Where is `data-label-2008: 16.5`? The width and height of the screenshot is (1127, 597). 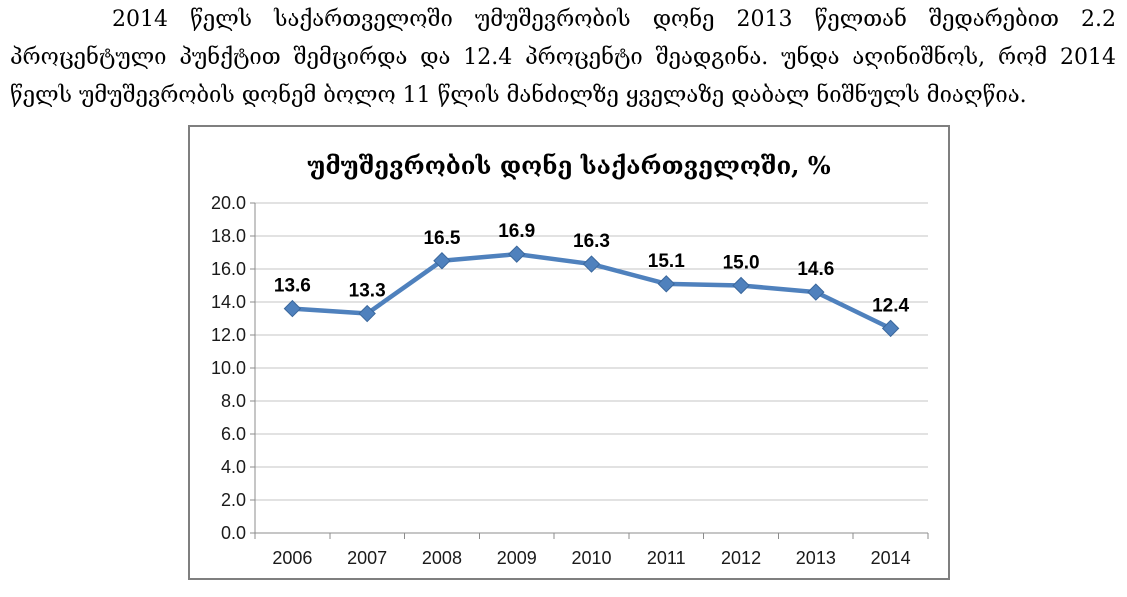 data-label-2008: 16.5 is located at coordinates (441, 238).